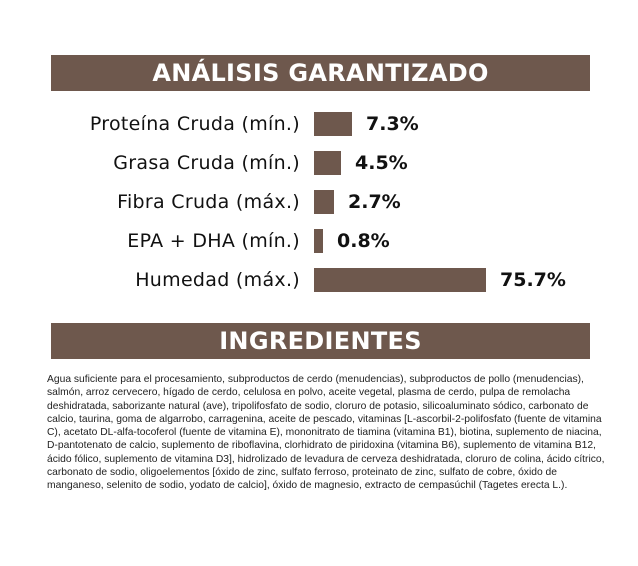 The image size is (638, 566). Describe the element at coordinates (213, 241) in the screenshot. I see `category-label: EPA + DHA (mín.)` at that location.